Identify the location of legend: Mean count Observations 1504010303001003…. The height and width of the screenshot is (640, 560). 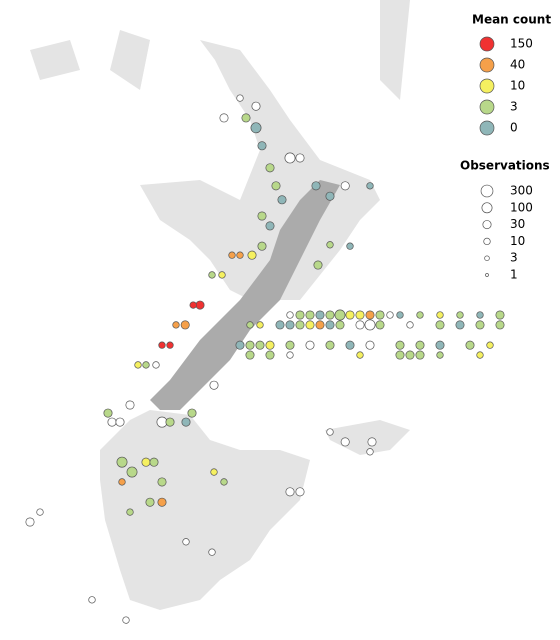
(505, 147).